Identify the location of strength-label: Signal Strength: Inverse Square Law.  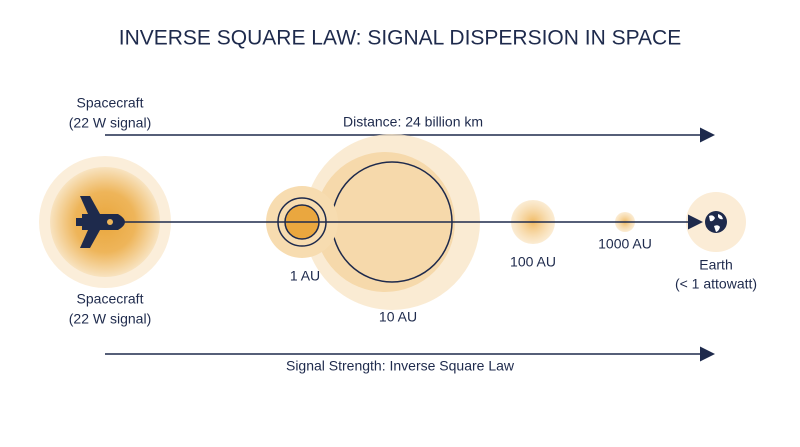
(400, 366).